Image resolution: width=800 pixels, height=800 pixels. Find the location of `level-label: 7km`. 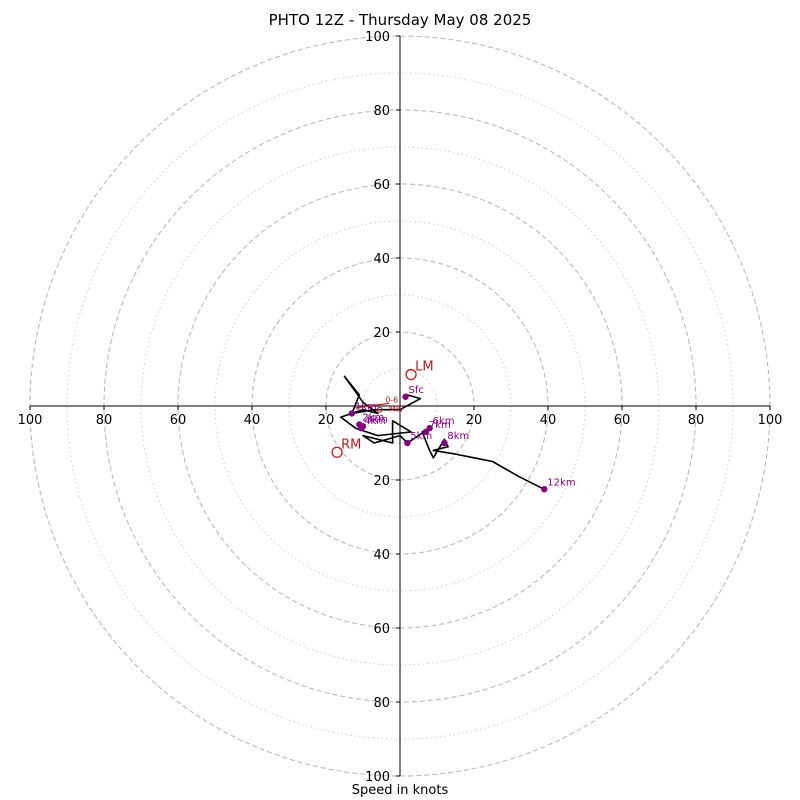

level-label: 7km is located at coordinates (440, 425).